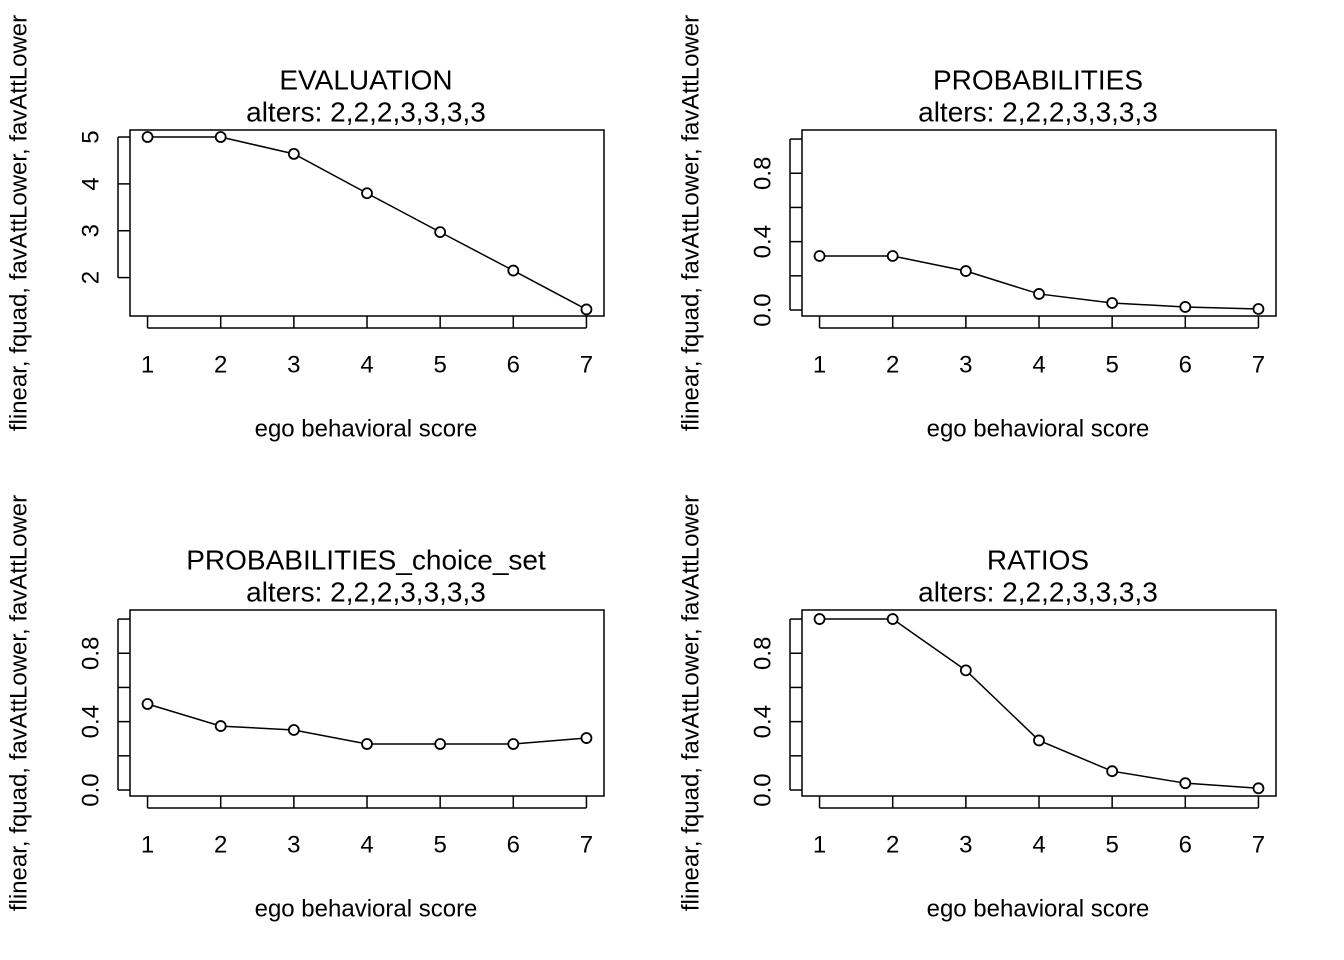  I want to click on chart-title: PROBABILITIES_choice_set, so click(366, 559).